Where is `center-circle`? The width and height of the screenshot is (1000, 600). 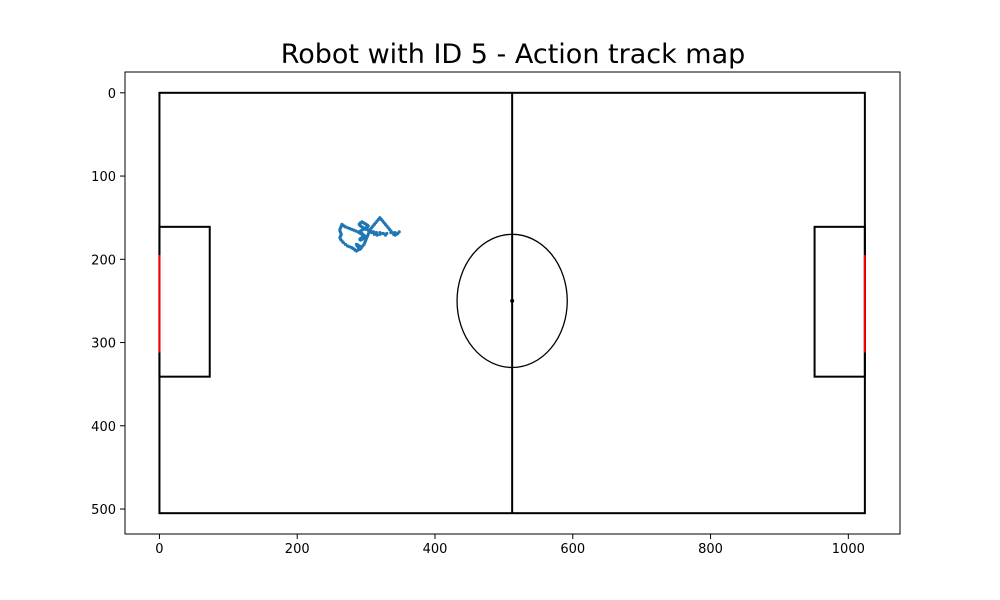 center-circle is located at coordinates (512, 301).